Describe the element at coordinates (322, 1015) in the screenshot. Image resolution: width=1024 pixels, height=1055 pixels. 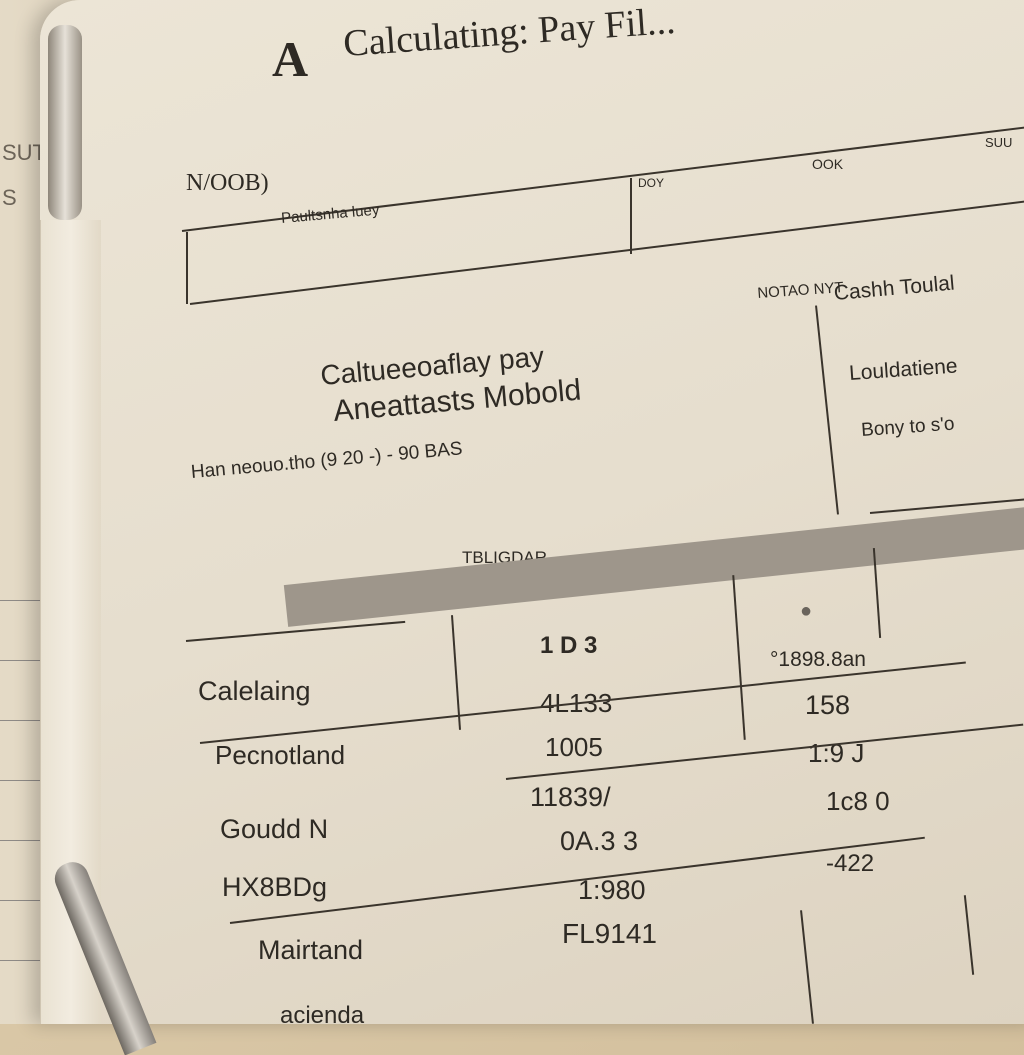
I see `row-label: acienda` at that location.